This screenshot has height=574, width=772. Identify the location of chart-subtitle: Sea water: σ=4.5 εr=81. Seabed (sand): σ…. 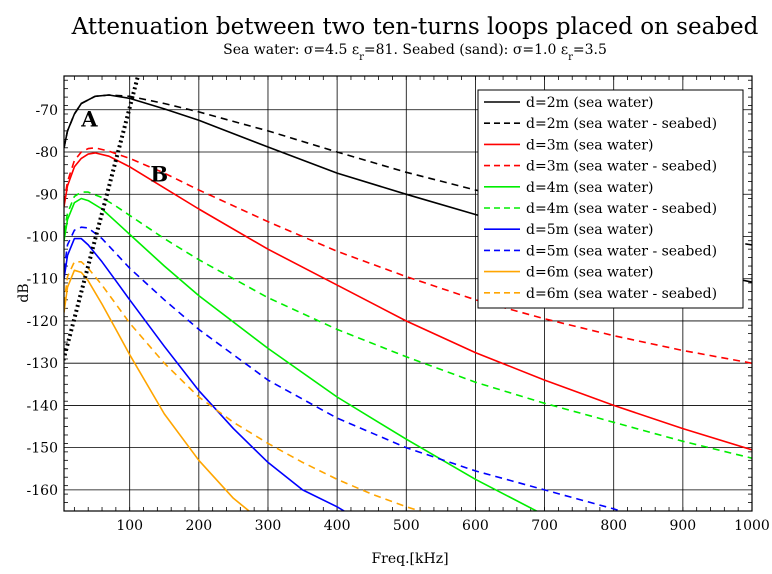
(415, 52).